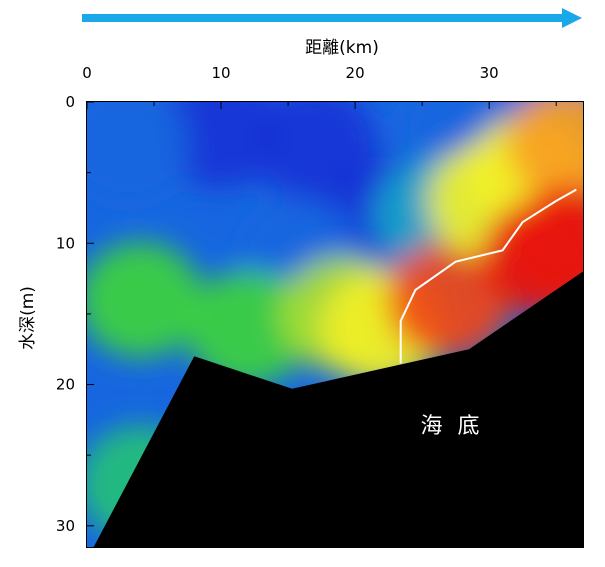  What do you see at coordinates (221, 73) in the screenshot?
I see `x-tick-label: 10` at bounding box center [221, 73].